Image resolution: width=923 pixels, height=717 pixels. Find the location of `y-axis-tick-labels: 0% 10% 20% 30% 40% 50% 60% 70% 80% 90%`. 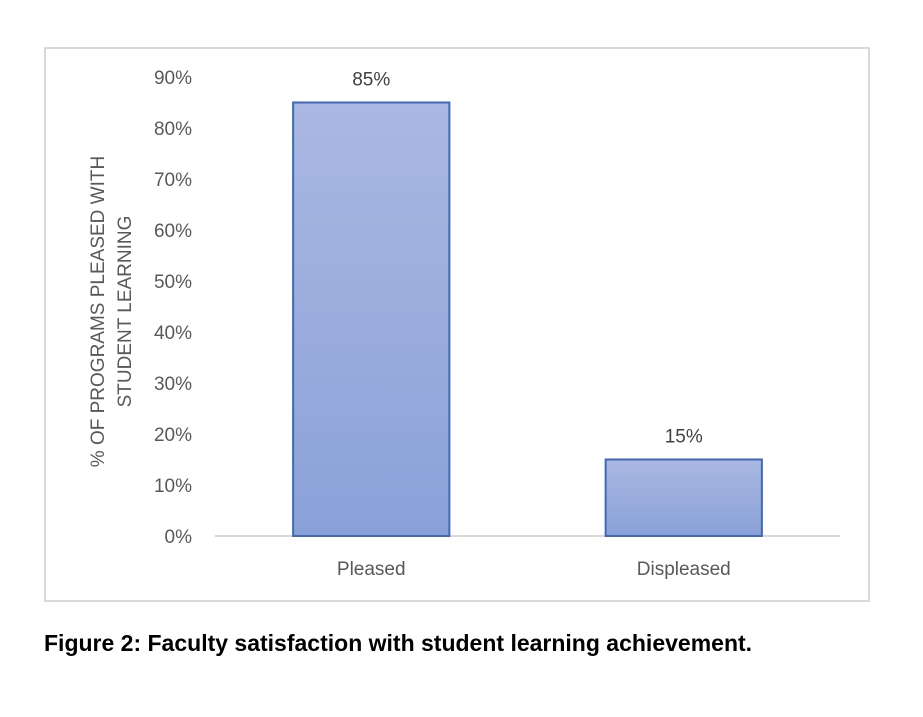

y-axis-tick-labels: 0% 10% 20% 30% 40% 50% 60% 70% 80% 90% is located at coordinates (173, 308).